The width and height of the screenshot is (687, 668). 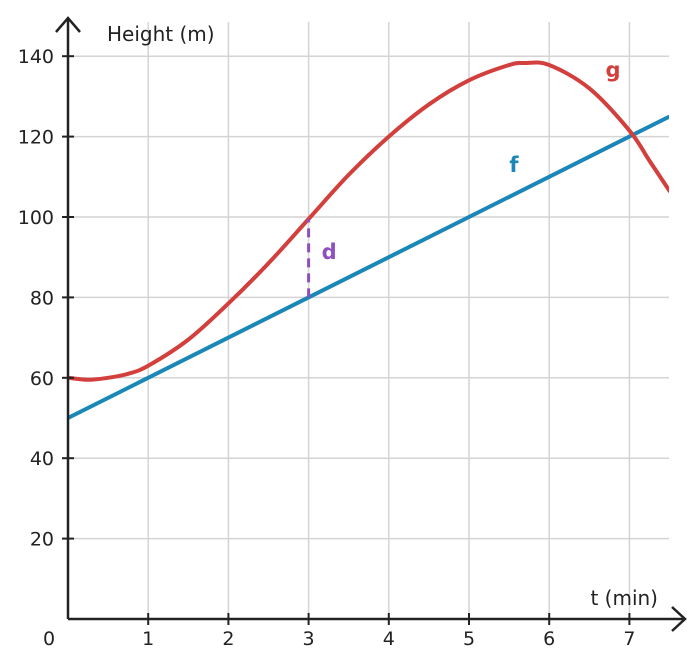 I want to click on y-tick-label: 40, so click(x=42, y=459).